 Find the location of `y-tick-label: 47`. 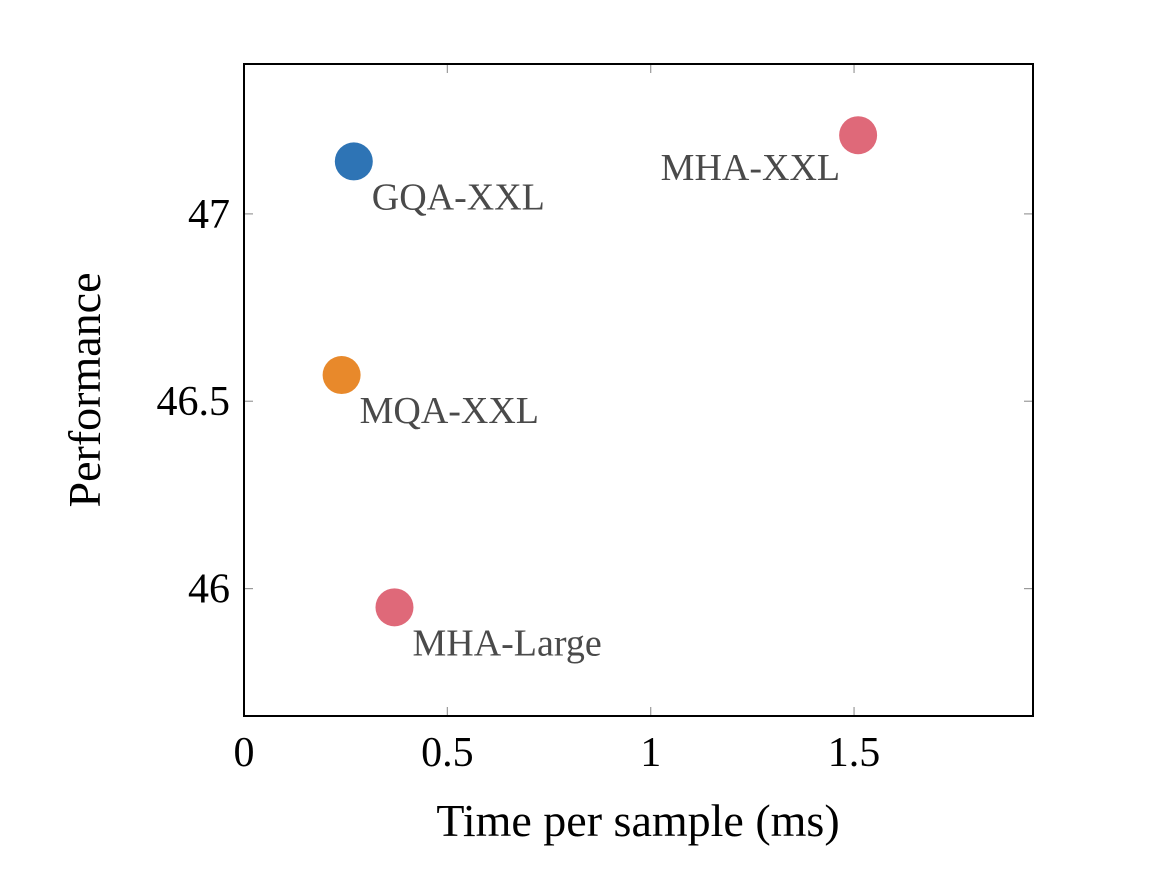

y-tick-label: 47 is located at coordinates (209, 215).